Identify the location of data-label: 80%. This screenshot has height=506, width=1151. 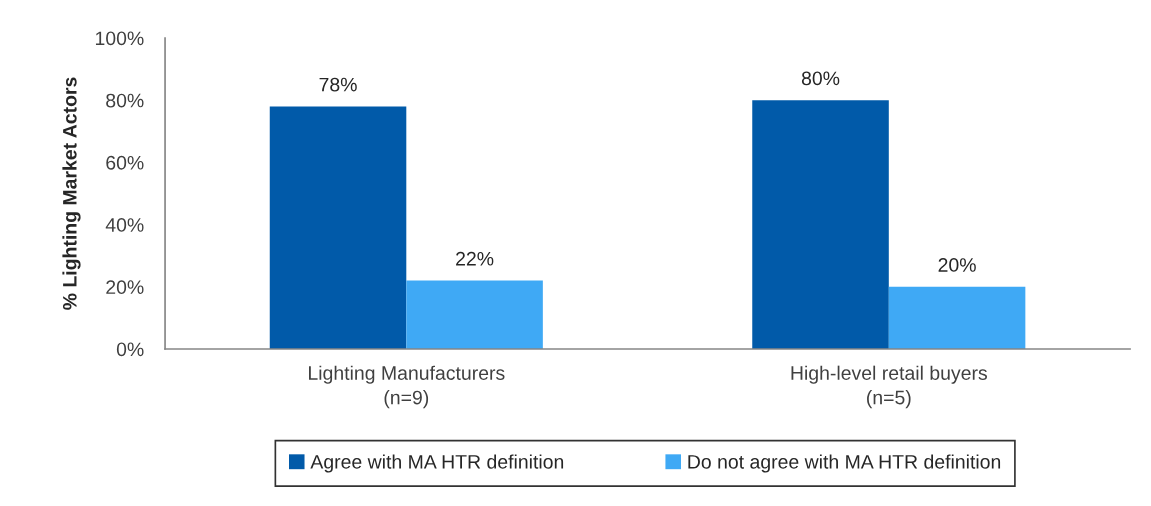
(820, 78).